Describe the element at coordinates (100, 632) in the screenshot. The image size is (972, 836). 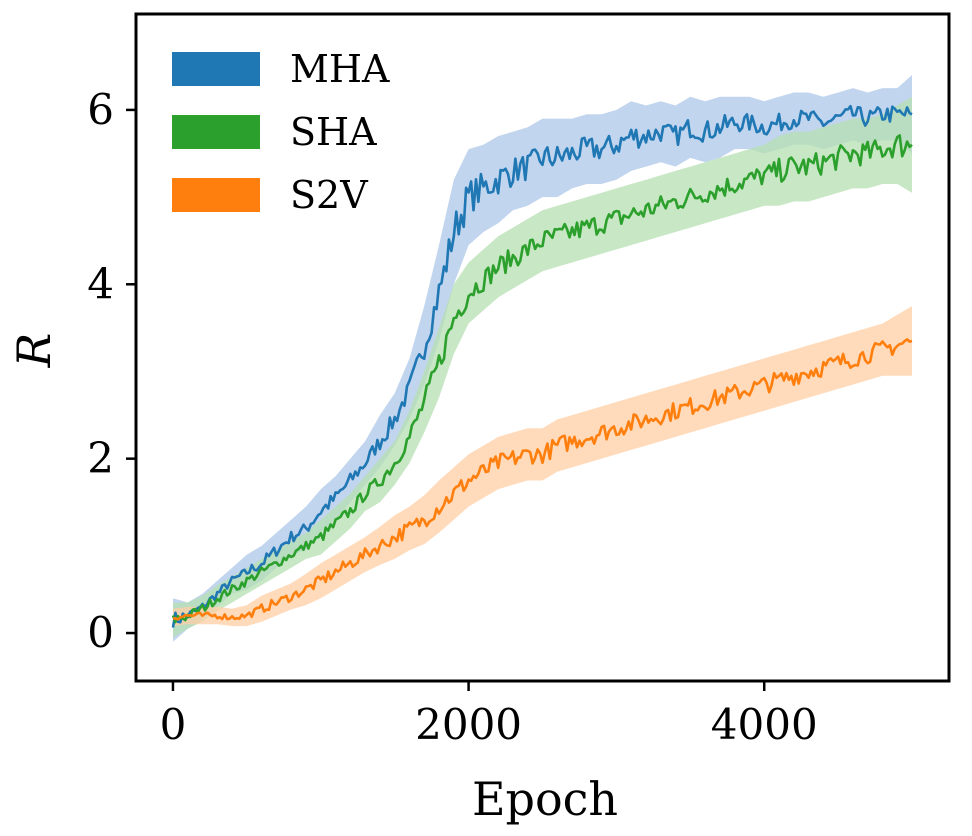
I see `y-tick-label: 0` at that location.